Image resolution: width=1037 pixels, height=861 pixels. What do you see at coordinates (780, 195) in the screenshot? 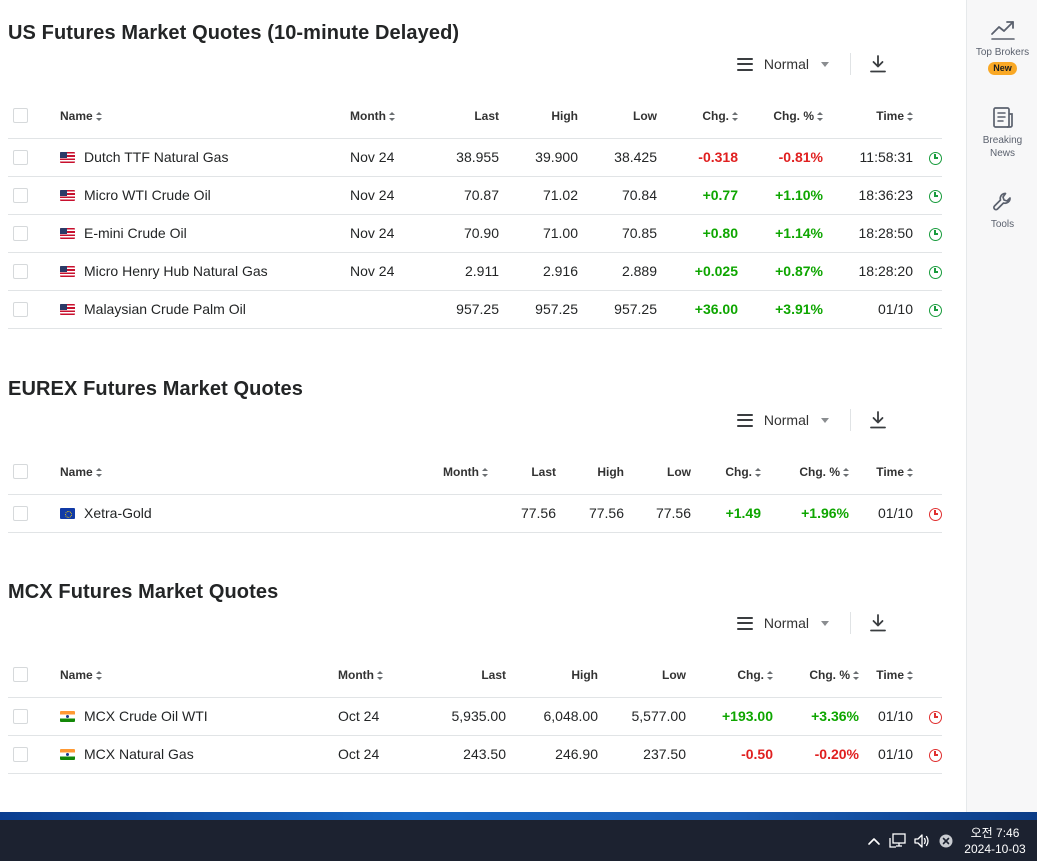
I see `change-pct-cell: +1.10%` at bounding box center [780, 195].